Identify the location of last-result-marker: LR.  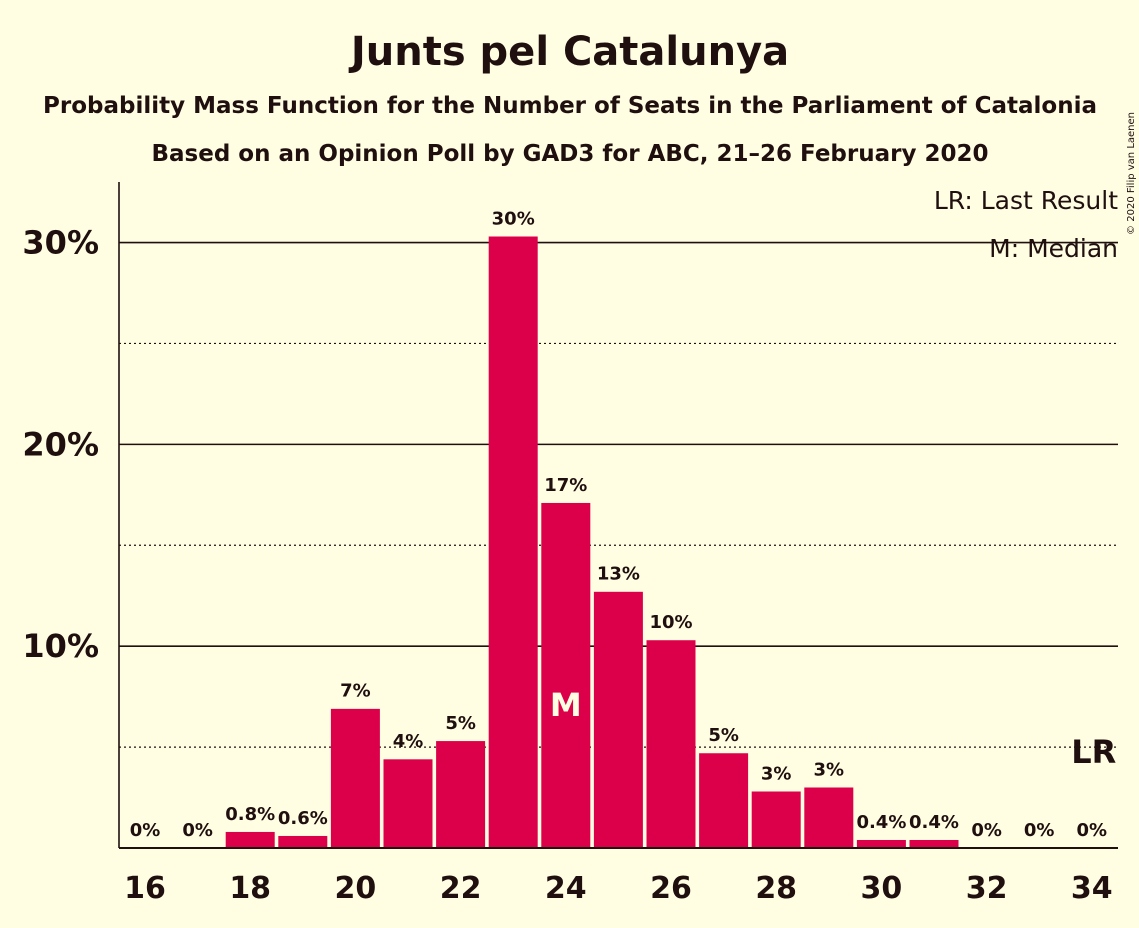
(1093, 752).